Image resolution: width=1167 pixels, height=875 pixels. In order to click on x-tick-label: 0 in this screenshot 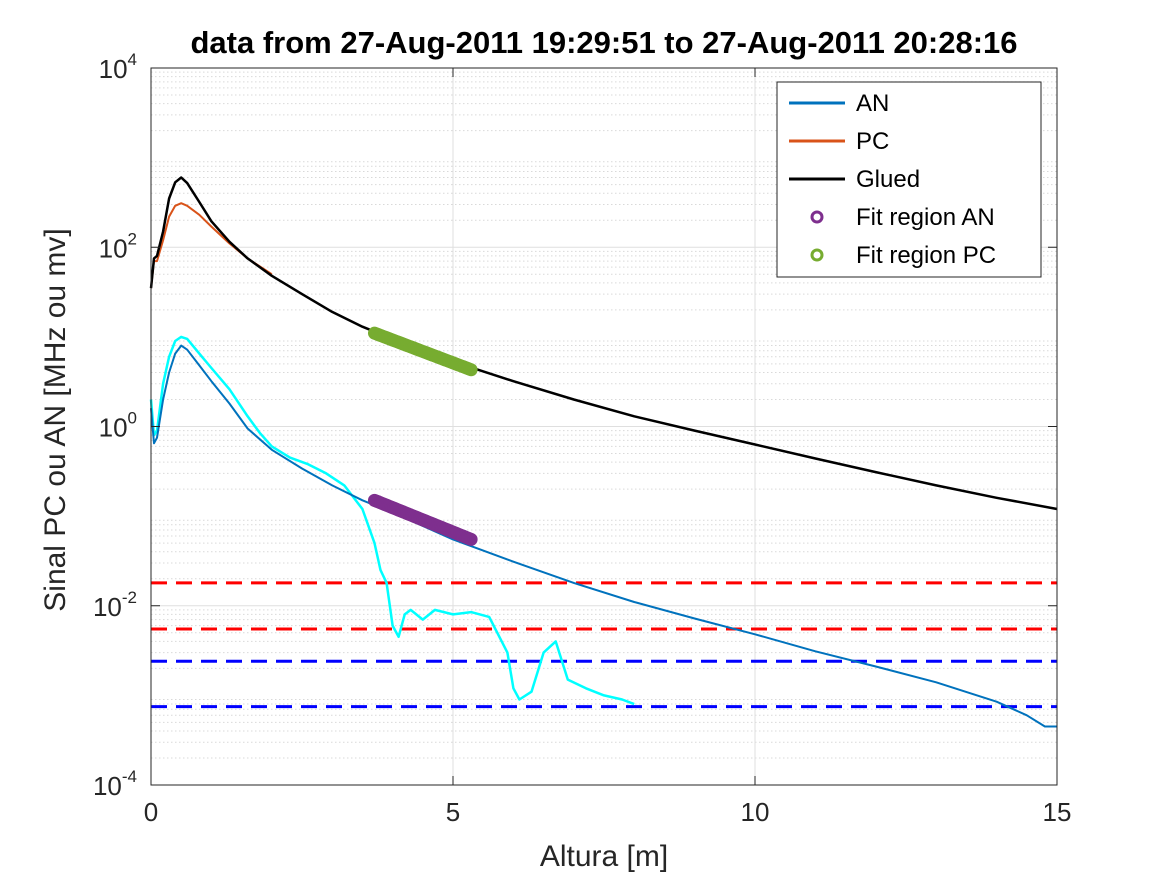, I will do `click(151, 812)`.